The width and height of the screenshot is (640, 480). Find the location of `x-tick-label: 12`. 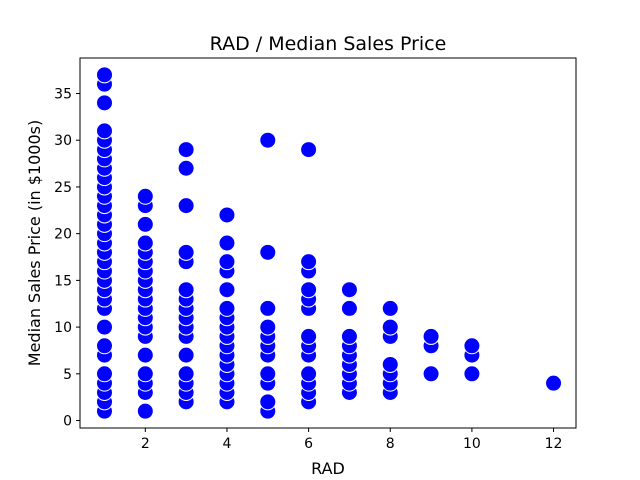

x-tick-label: 12 is located at coordinates (554, 444).